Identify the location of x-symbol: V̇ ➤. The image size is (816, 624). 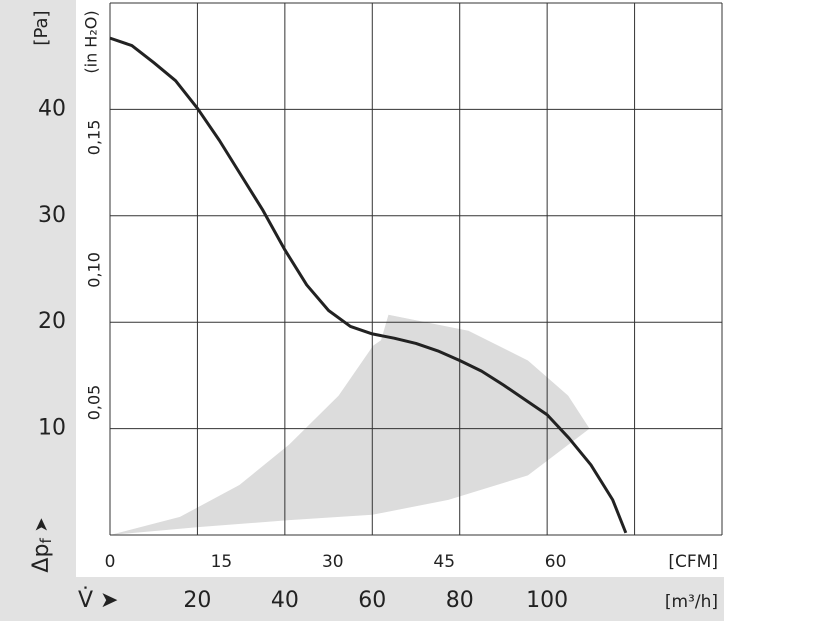
(98, 600).